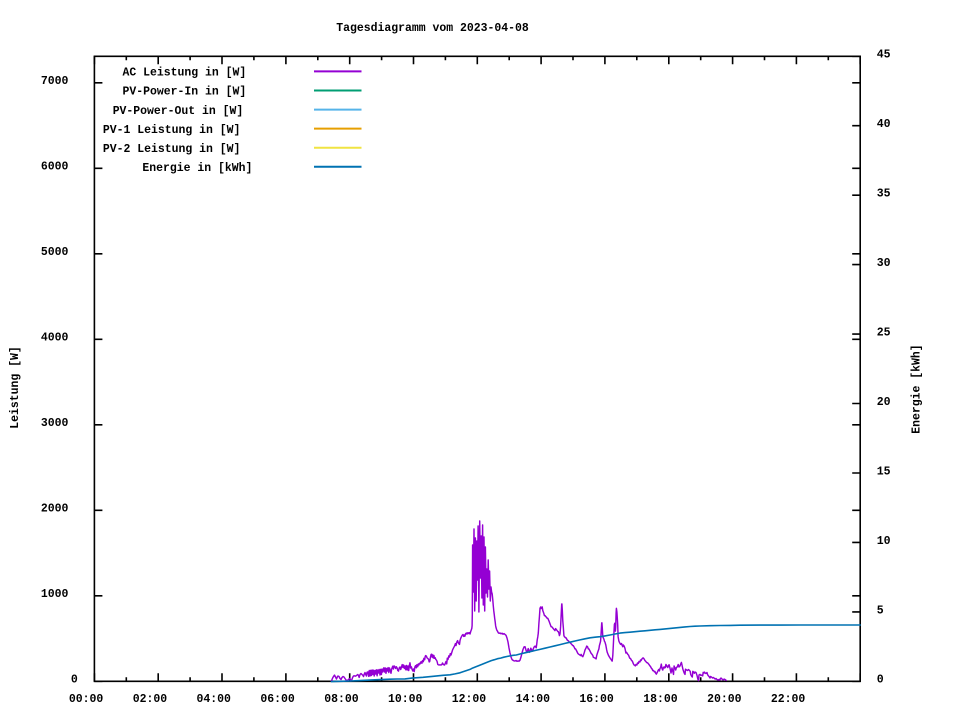 The height and width of the screenshot is (720, 960). What do you see at coordinates (724, 699) in the screenshot?
I see `svg-text: 20:00` at bounding box center [724, 699].